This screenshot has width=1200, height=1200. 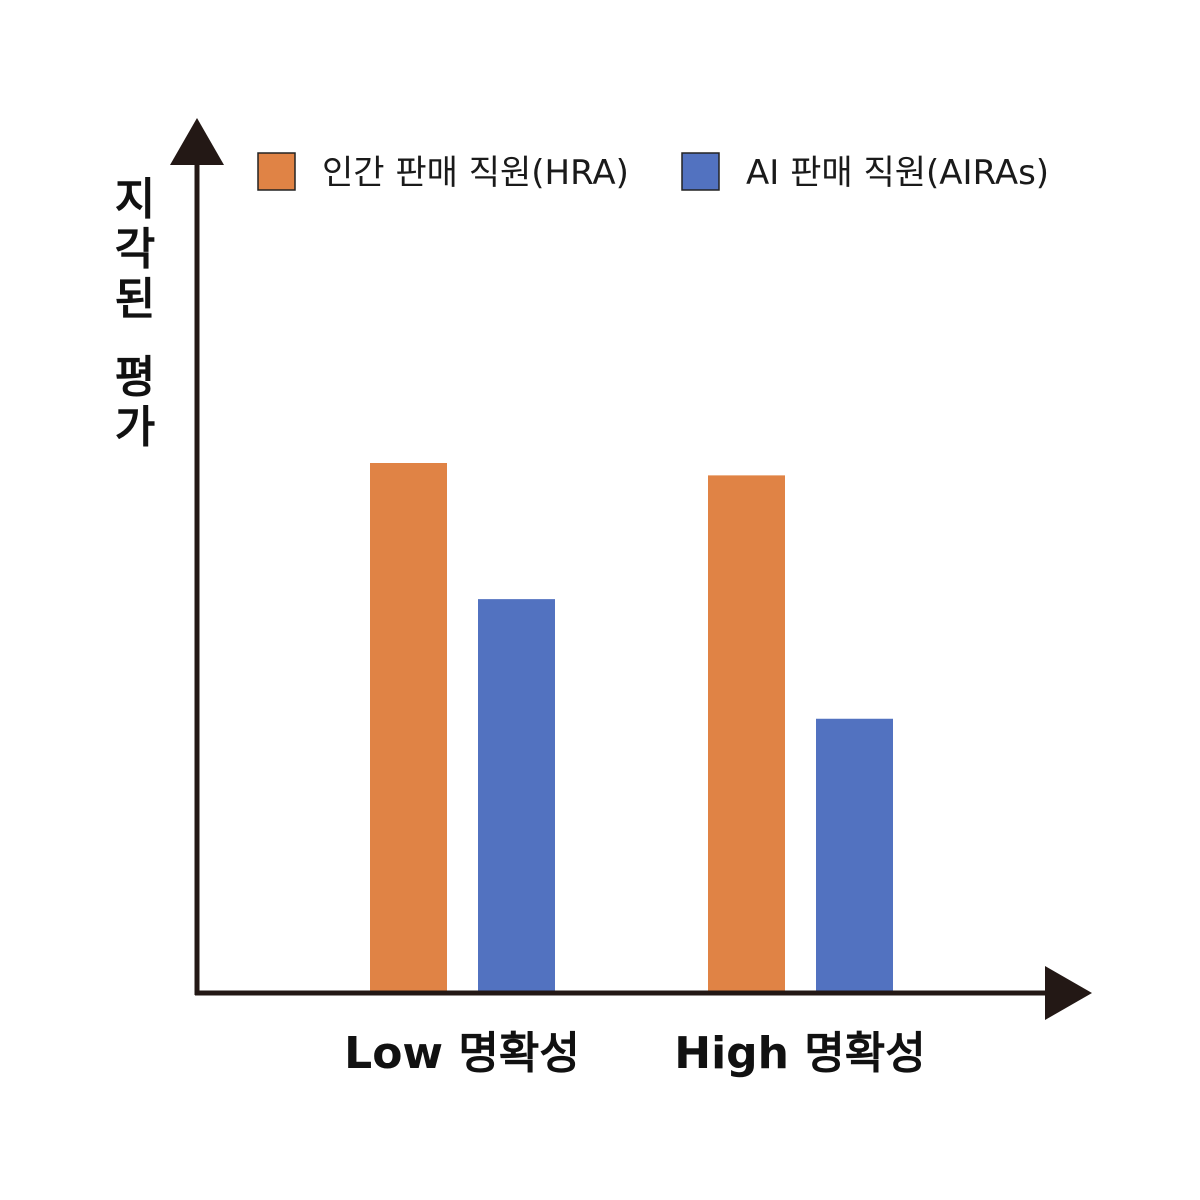 I want to click on legend-item-hra: 인간 판매 직원(HRA), so click(x=443, y=172).